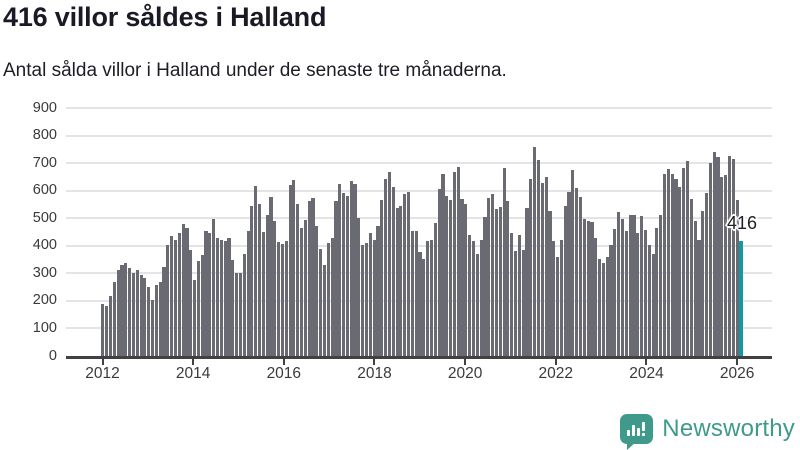 The height and width of the screenshot is (450, 800). Describe the element at coordinates (44, 190) in the screenshot. I see `y-axis-tick-label: 600` at that location.